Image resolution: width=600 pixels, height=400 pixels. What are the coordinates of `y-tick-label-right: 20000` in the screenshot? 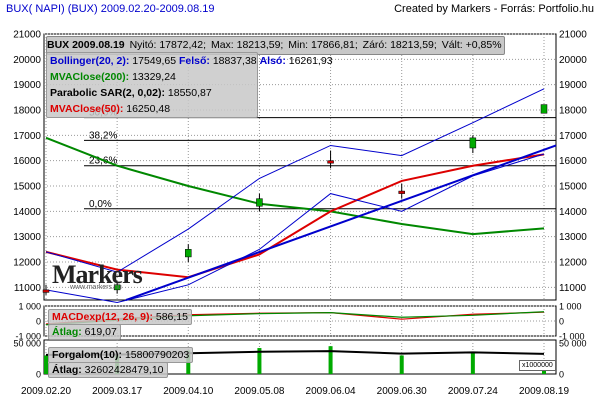 It's located at (573, 60).